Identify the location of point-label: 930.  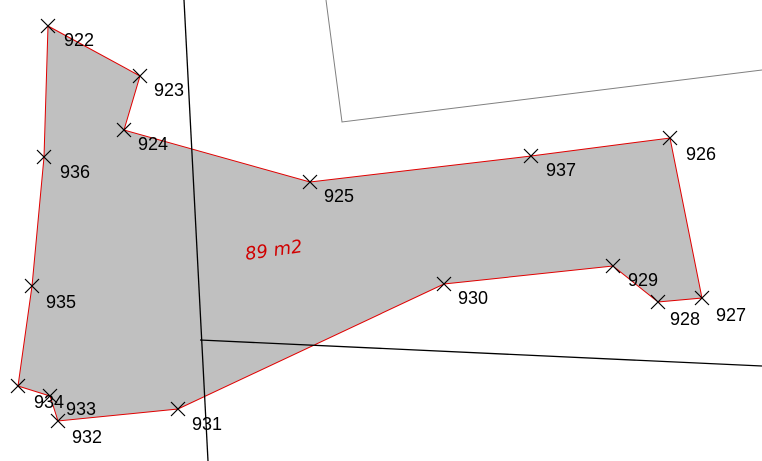
(473, 298).